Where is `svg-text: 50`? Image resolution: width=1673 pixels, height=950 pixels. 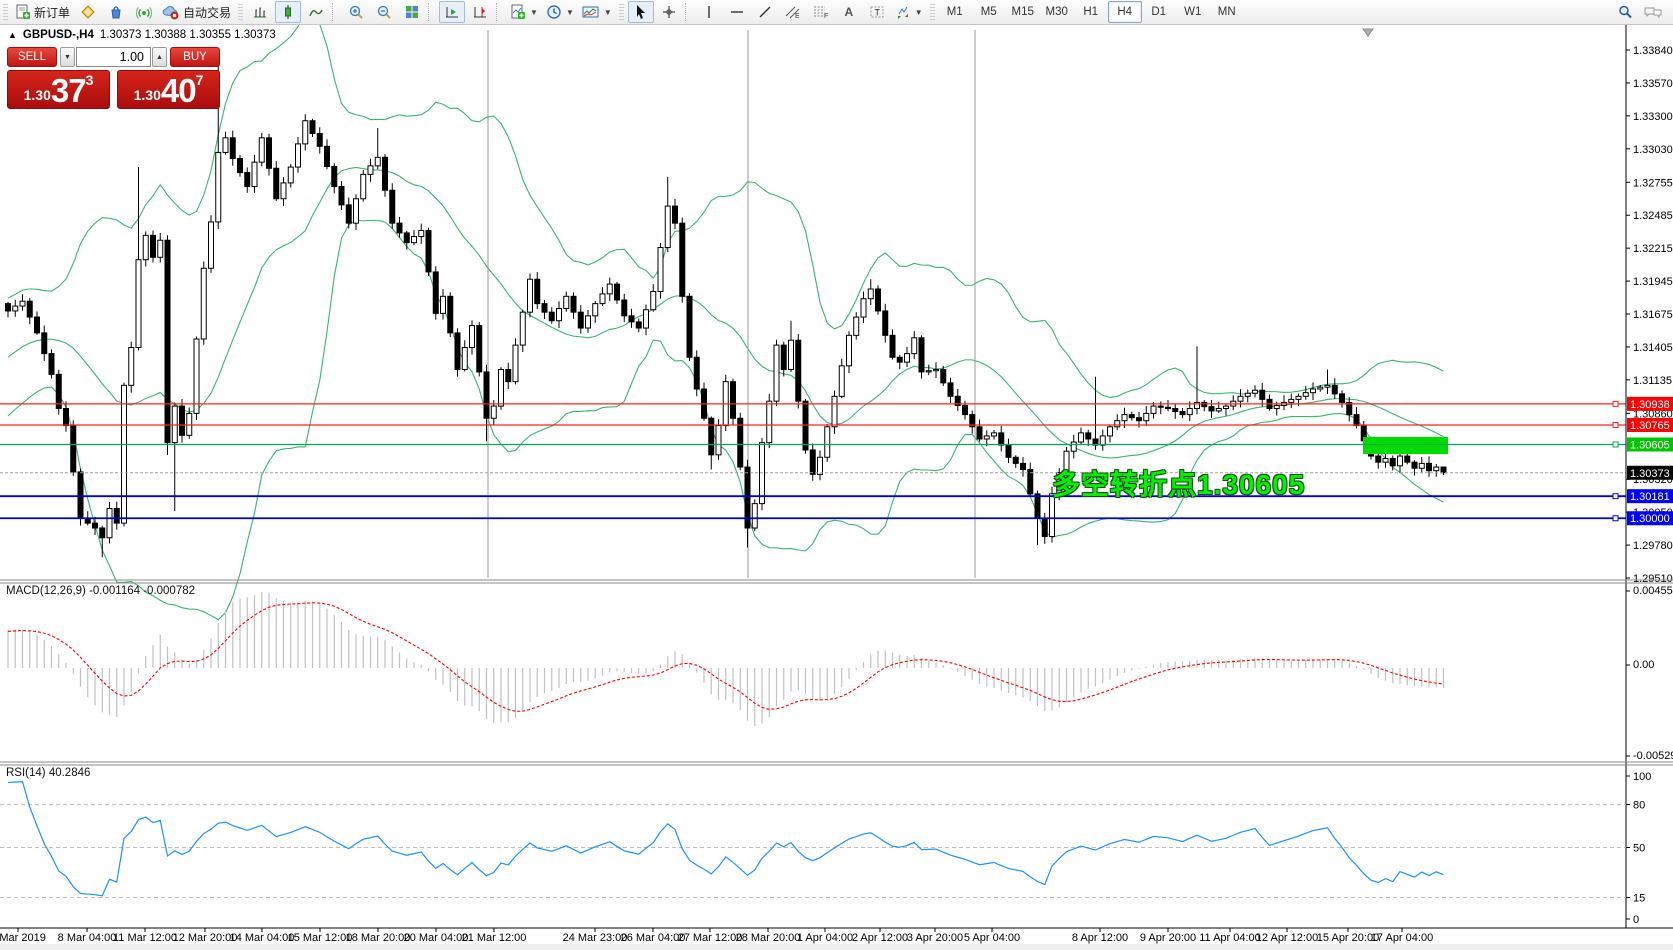 svg-text: 50 is located at coordinates (1639, 849).